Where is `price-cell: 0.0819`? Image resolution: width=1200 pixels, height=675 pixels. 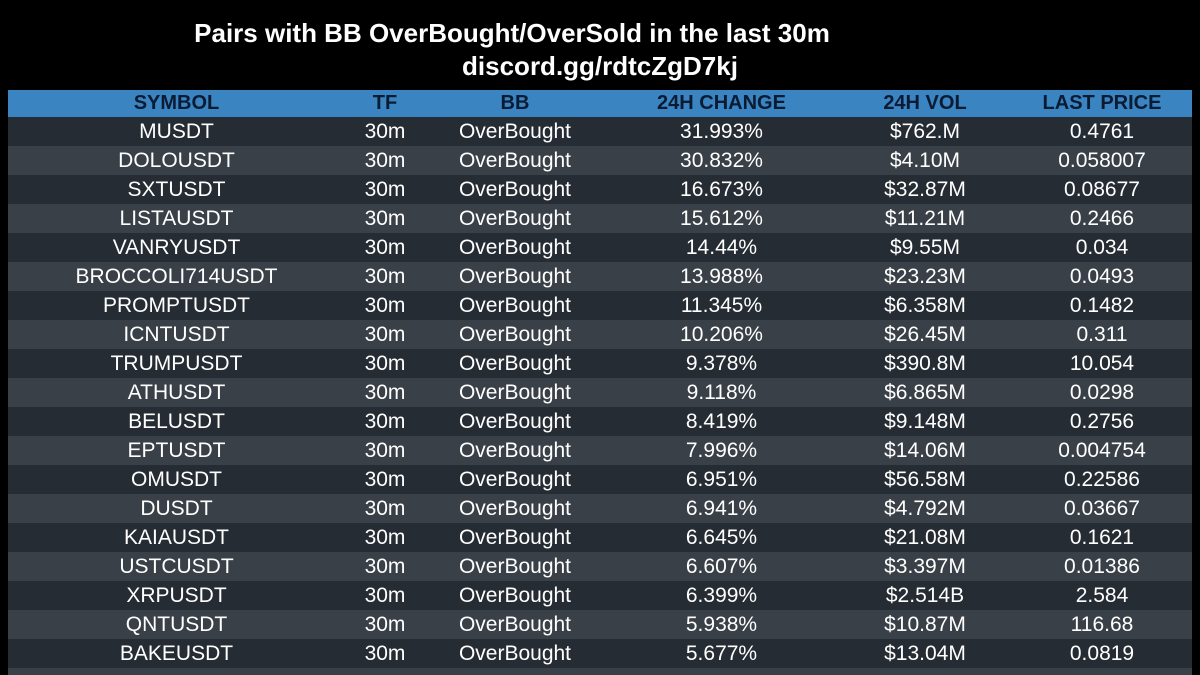
price-cell: 0.0819 is located at coordinates (1102, 653).